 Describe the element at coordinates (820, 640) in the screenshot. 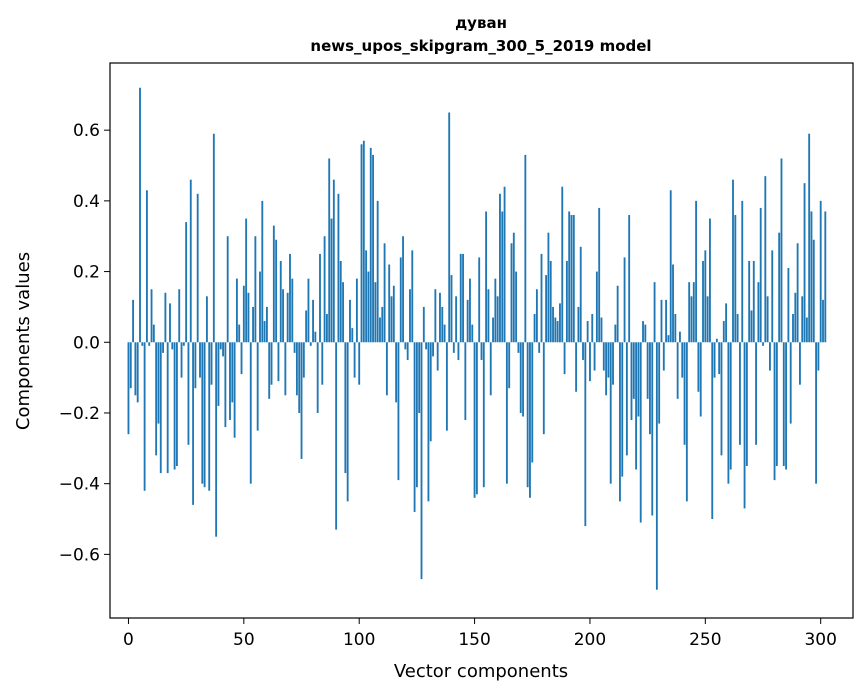

I see `x-tick-label-6: 300` at that location.